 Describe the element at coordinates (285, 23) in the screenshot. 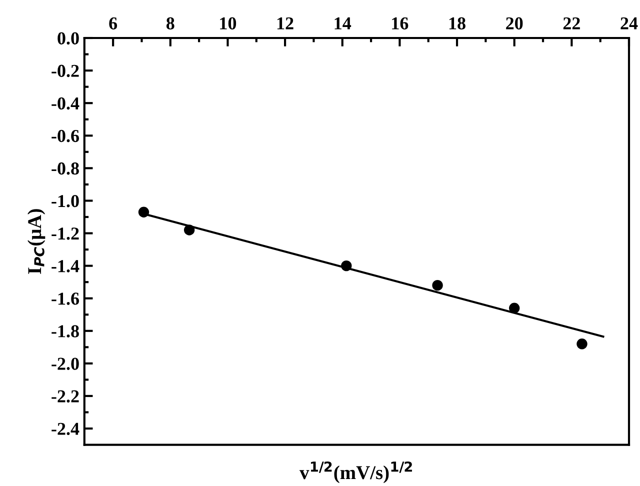

I see `x-tick-label: 12` at that location.